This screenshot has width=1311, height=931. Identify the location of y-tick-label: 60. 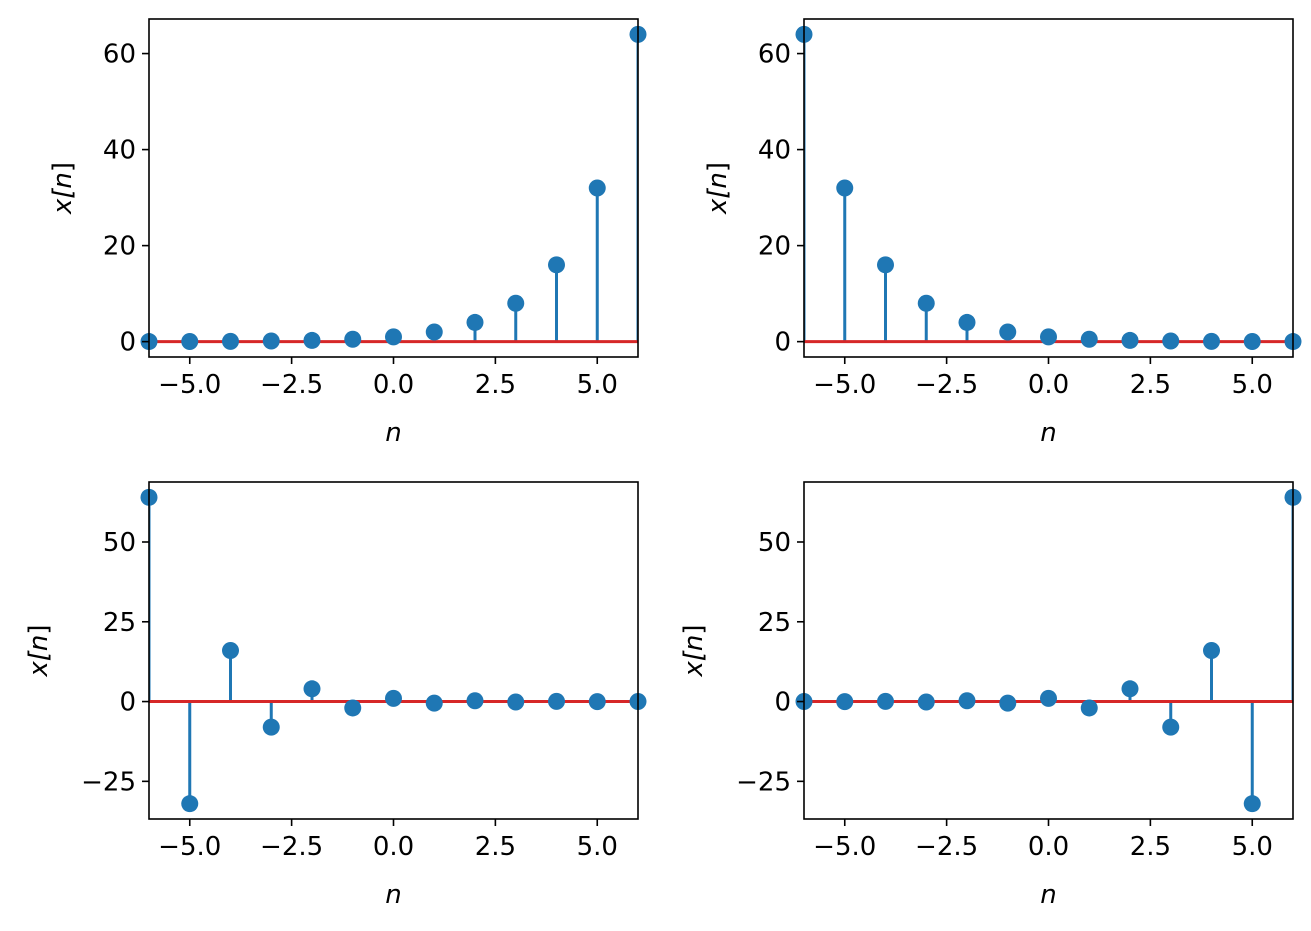
(119, 55).